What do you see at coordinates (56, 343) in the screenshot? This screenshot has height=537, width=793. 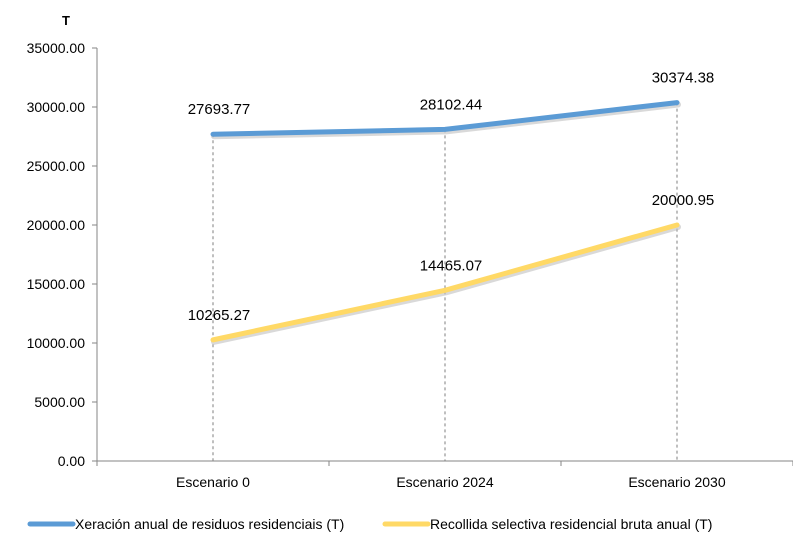 I see `y-tick-label: 10000.00` at bounding box center [56, 343].